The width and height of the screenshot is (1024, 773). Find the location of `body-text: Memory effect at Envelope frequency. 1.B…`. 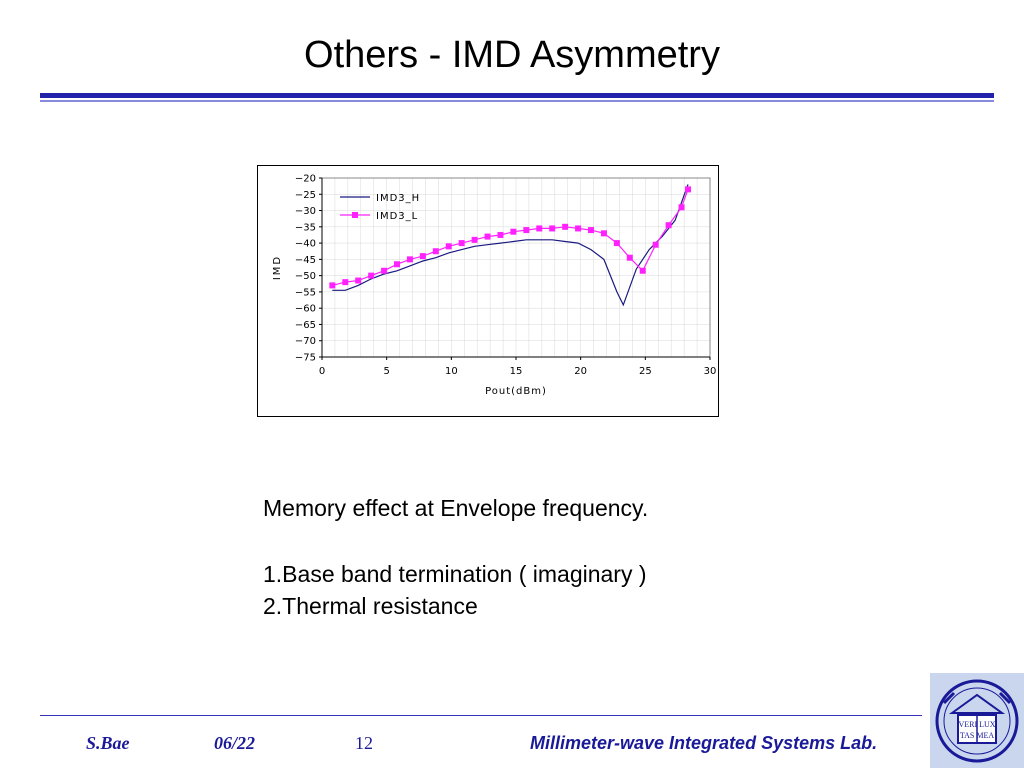

body-text: Memory effect at Envelope frequency. 1.B… is located at coordinates (455, 557).